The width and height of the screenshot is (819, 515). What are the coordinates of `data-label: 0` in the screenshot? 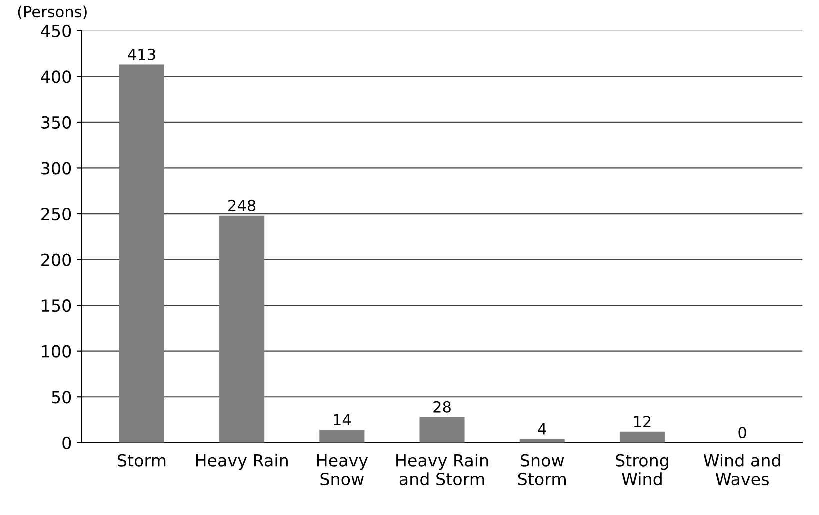 It's located at (742, 432).